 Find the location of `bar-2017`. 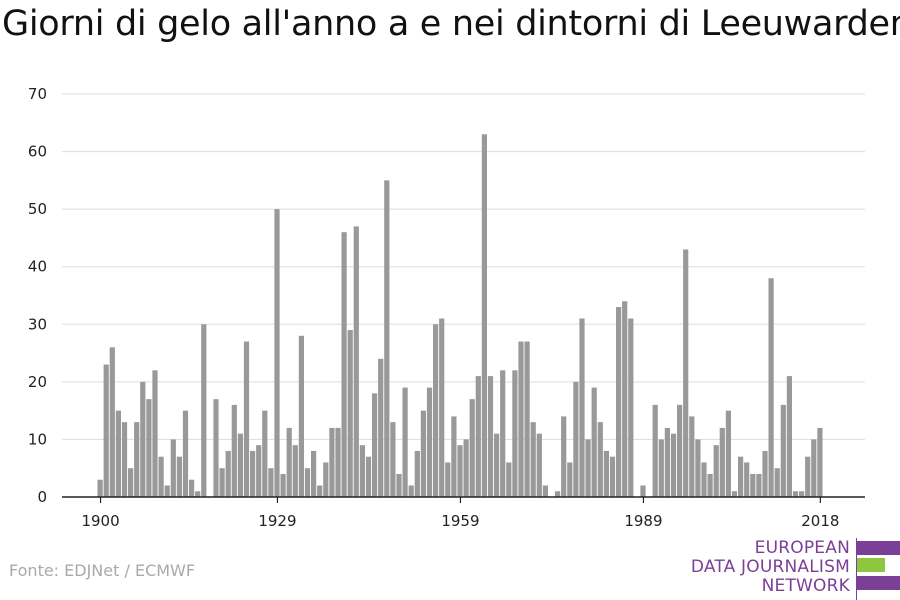

bar-2017 is located at coordinates (814, 468).